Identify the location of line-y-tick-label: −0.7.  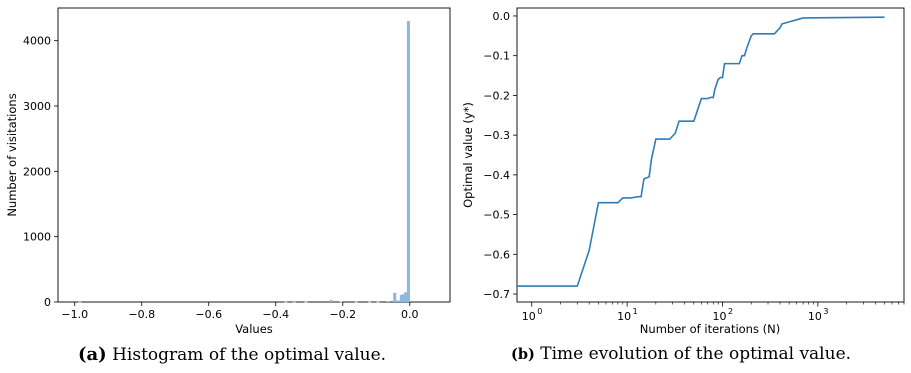
(496, 294).